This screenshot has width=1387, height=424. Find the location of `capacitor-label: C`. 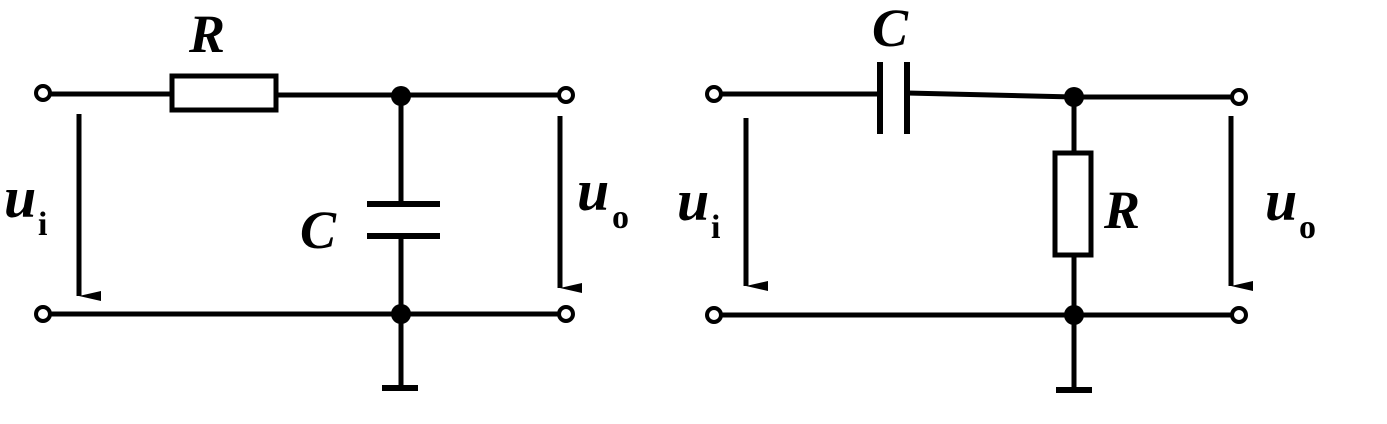

capacitor-label: C is located at coordinates (318, 230).